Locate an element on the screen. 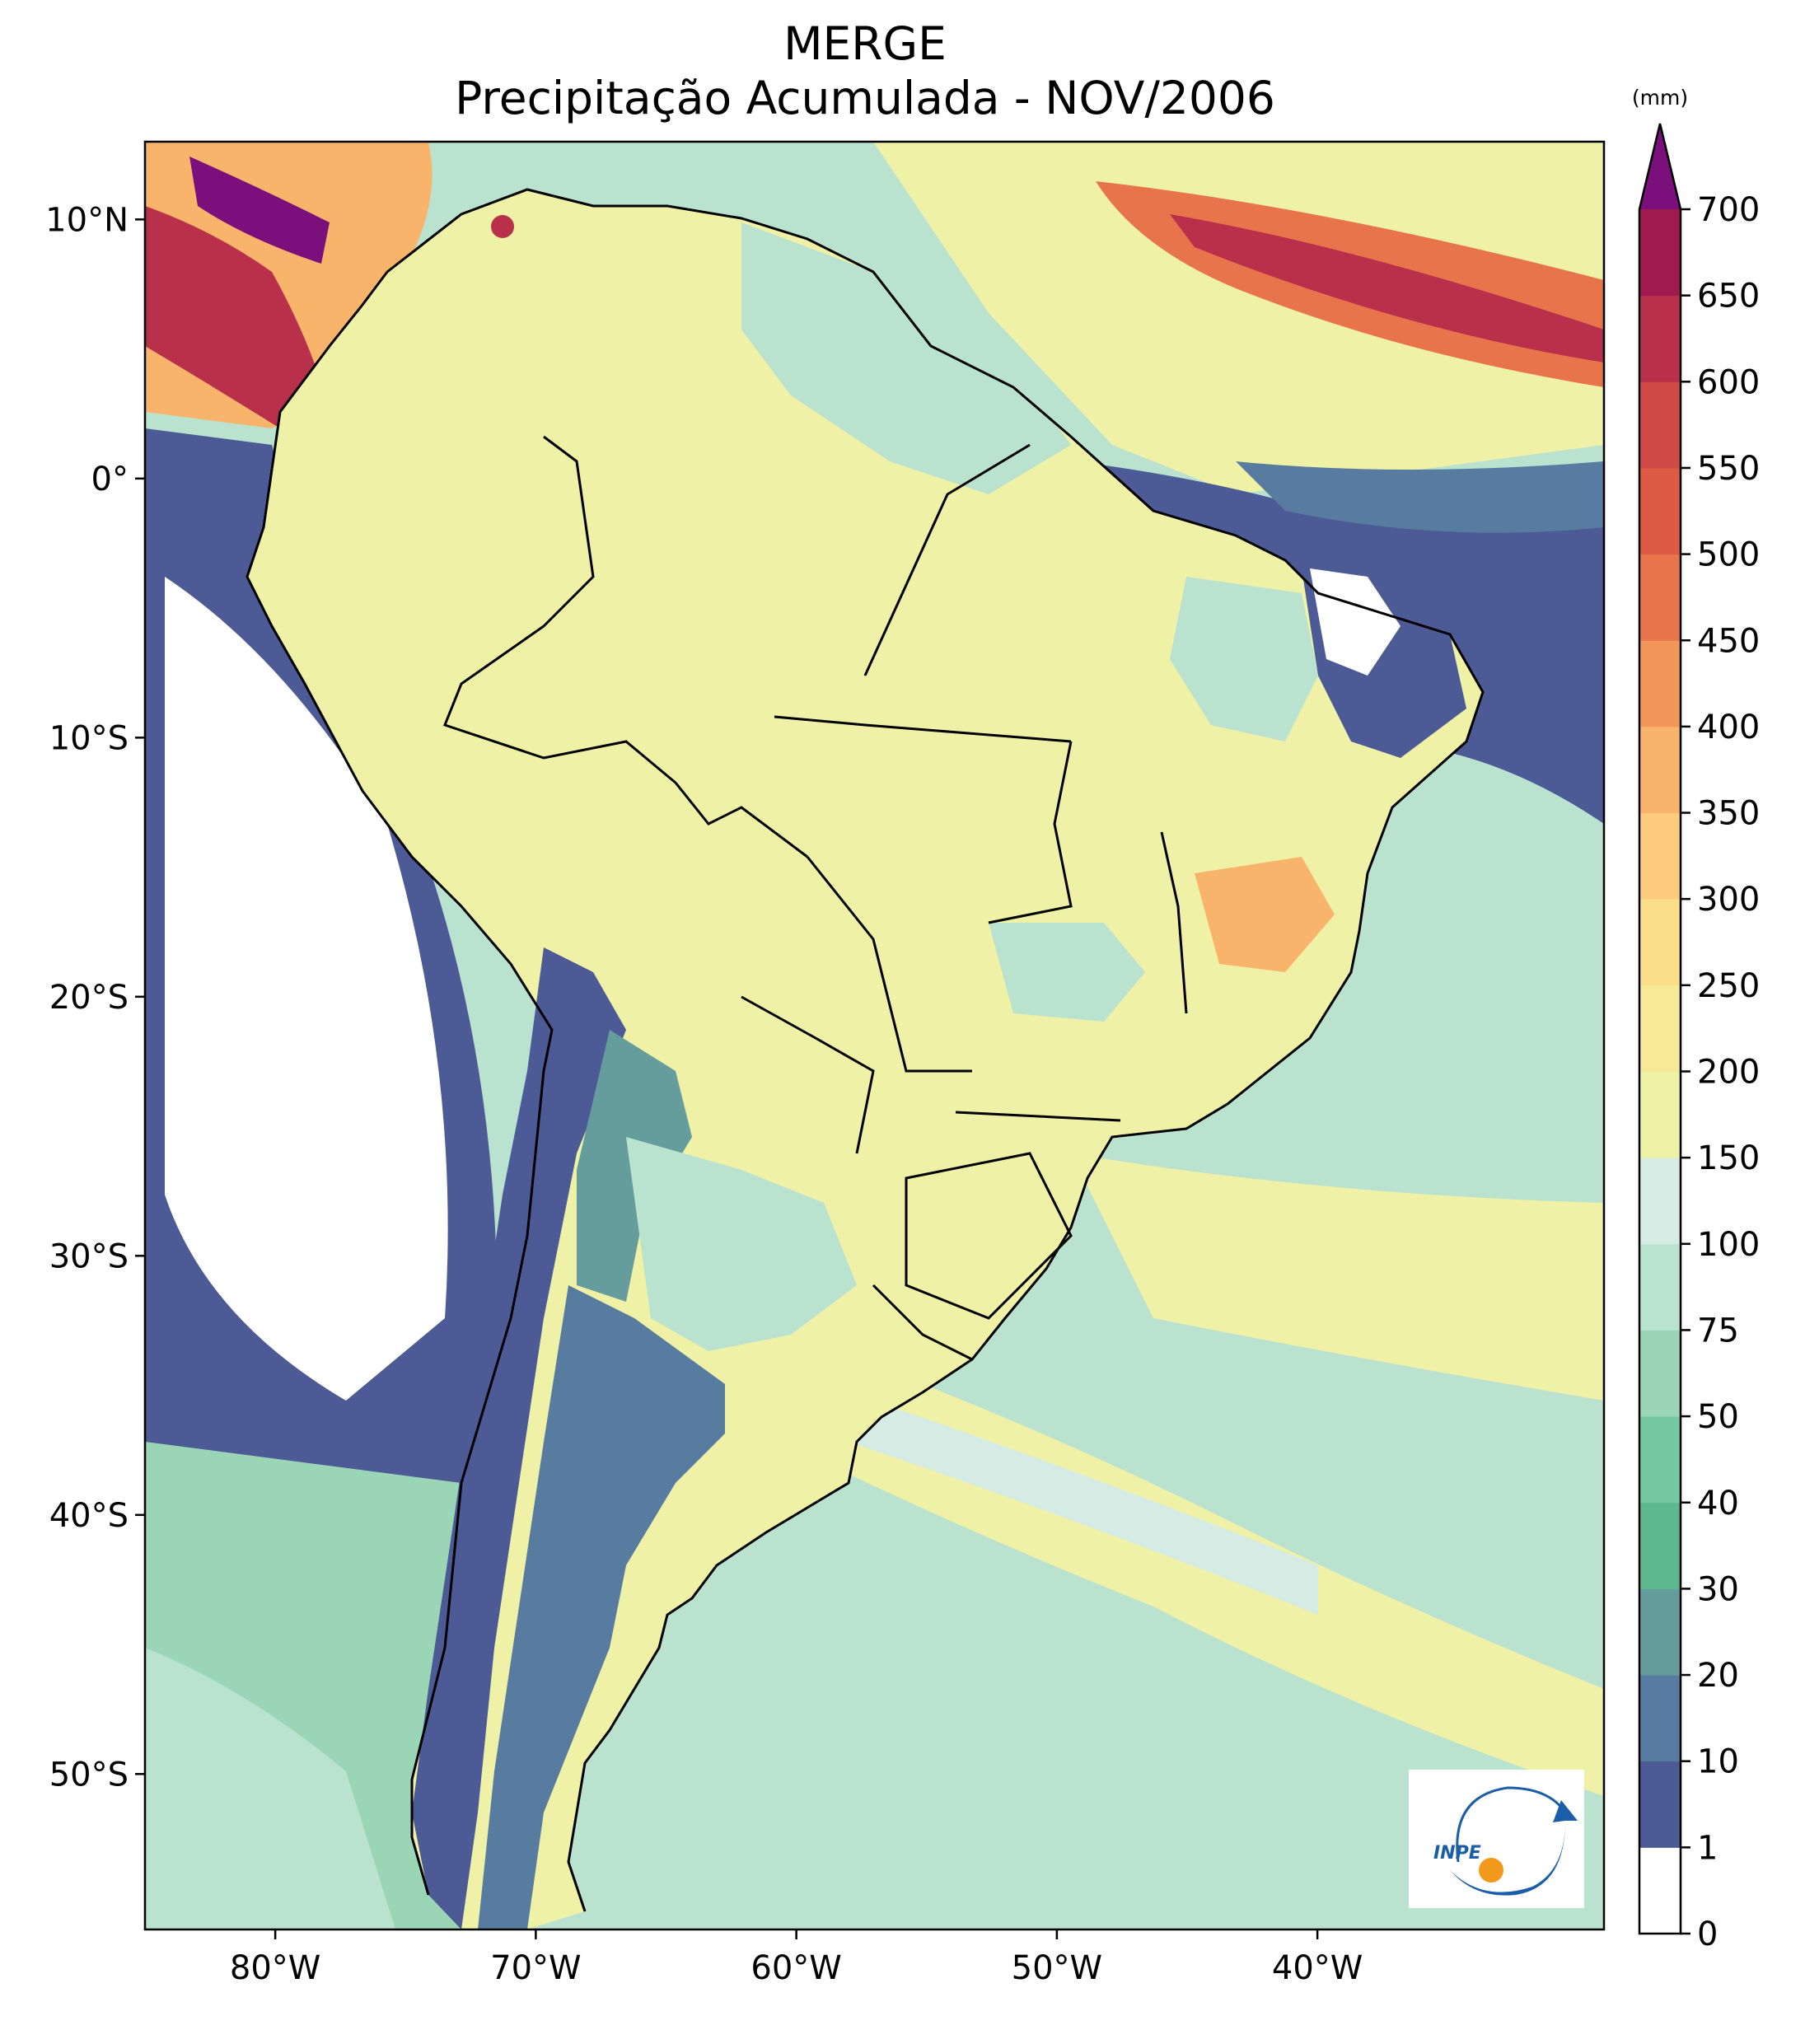  logo-orbit-icon is located at coordinates (1511, 1824).